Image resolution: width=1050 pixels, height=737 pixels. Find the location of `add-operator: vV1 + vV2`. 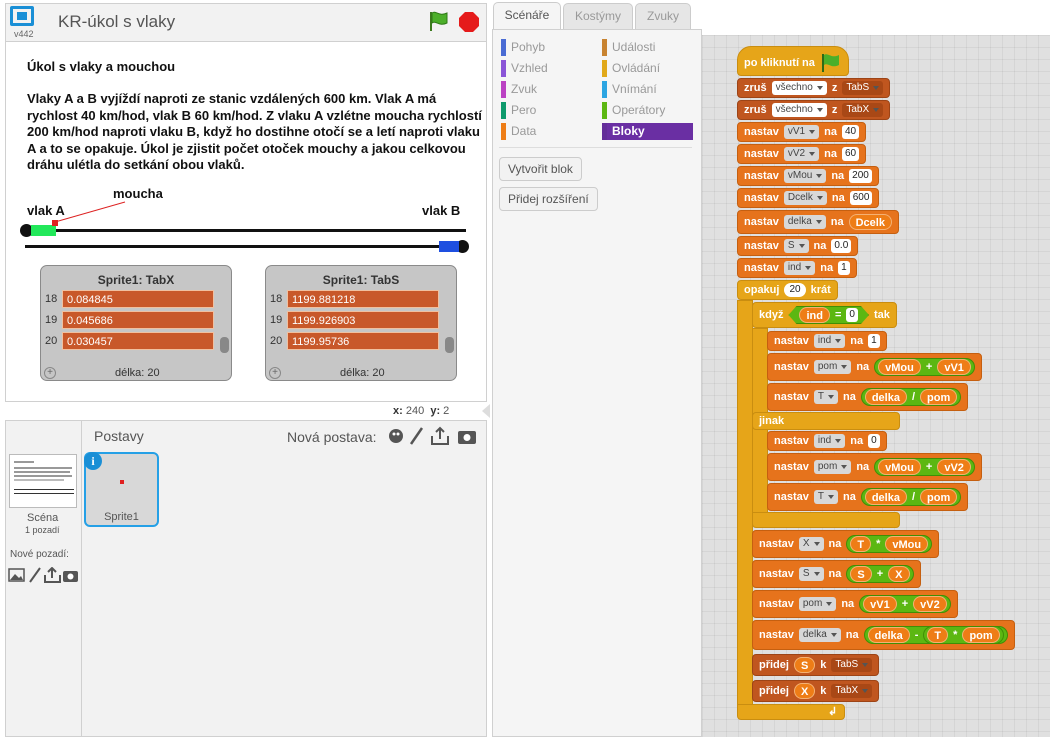

add-operator: vV1 + vV2 is located at coordinates (905, 604).